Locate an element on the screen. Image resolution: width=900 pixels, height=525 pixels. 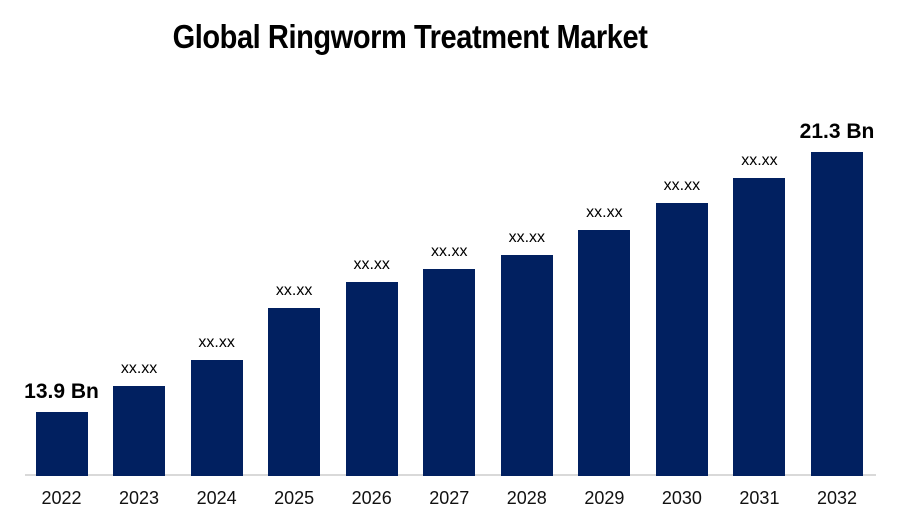
bar-2024 is located at coordinates (216, 418).